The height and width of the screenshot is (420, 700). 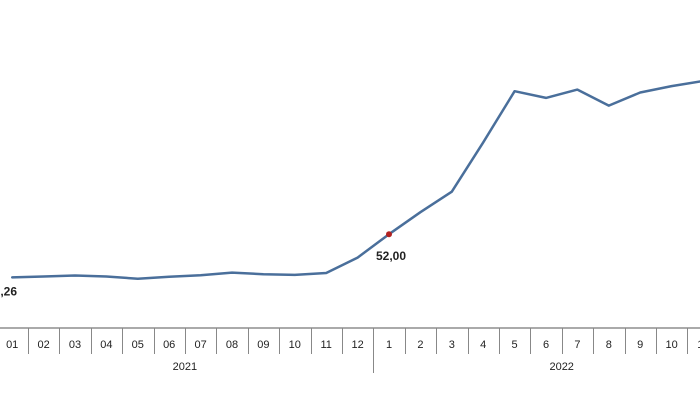 I want to click on x-tick-label: 7, so click(x=577, y=345).